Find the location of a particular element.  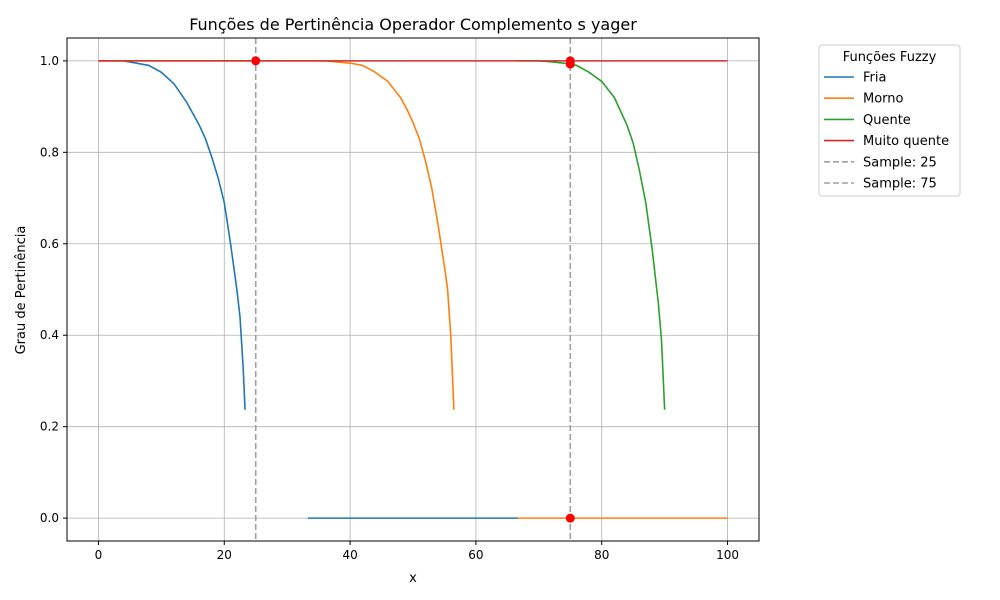

legend-entry: Muito quente is located at coordinates (906, 141).